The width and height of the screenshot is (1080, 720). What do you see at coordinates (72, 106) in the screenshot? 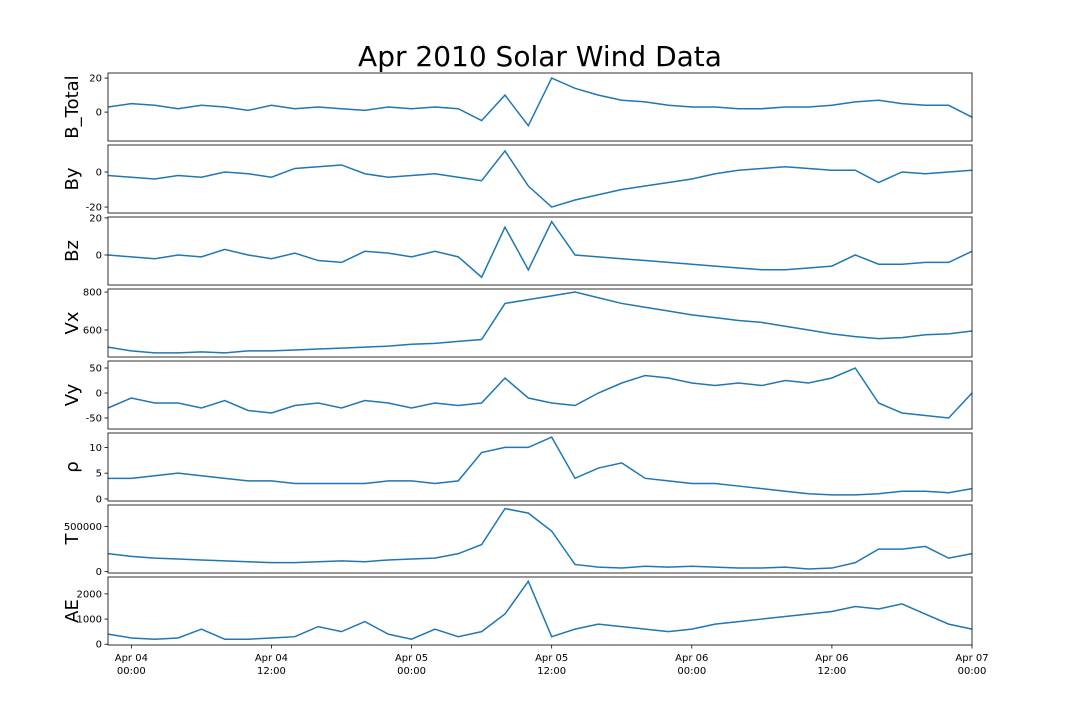
I see `y-axis-label: B_Total` at bounding box center [72, 106].